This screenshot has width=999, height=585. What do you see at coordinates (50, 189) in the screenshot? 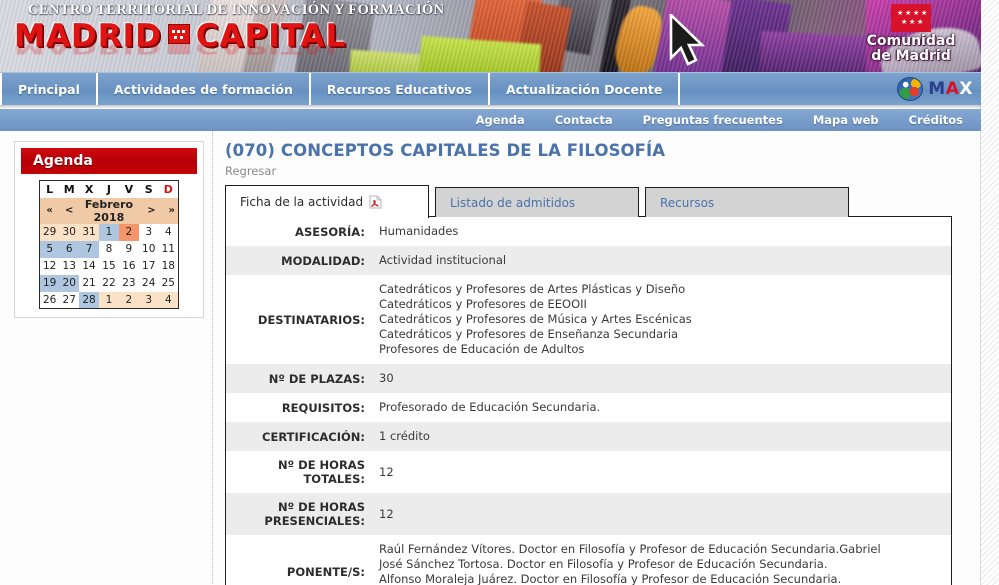
I see `calendar-dow-l: L` at bounding box center [50, 189].